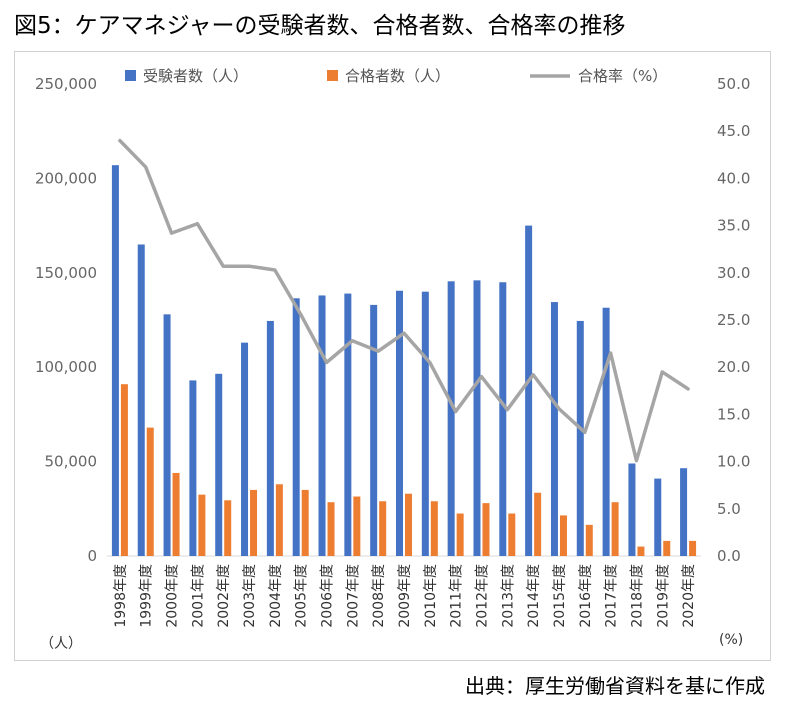 The width and height of the screenshot is (787, 713). What do you see at coordinates (121, 596) in the screenshot?
I see `x-tick-label: 1998年度` at bounding box center [121, 596].